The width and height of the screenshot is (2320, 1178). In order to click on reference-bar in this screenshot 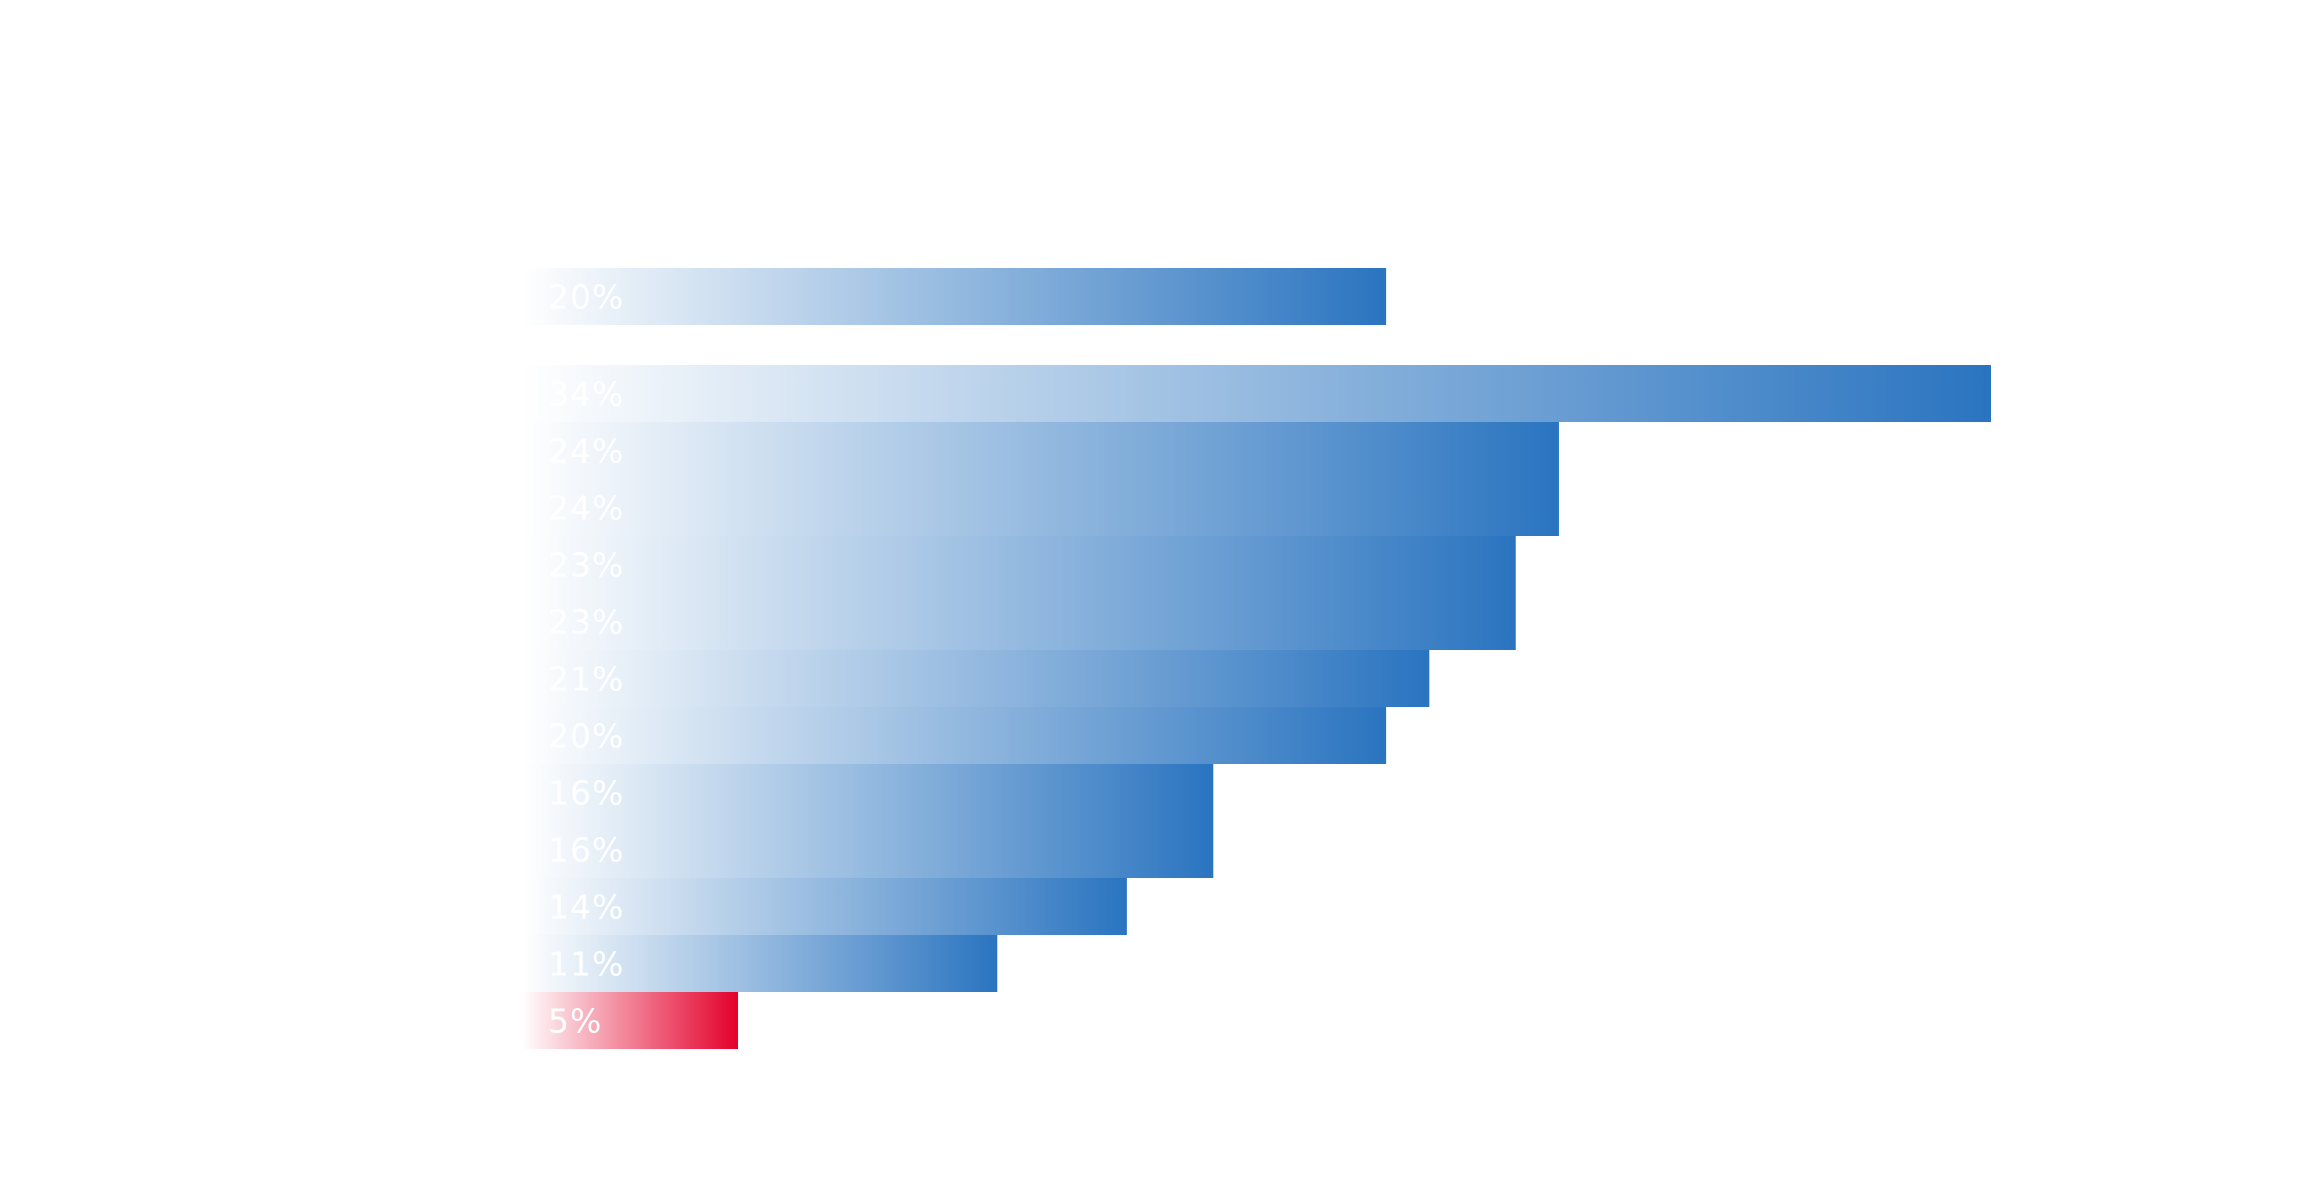, I will do `click(954, 296)`.